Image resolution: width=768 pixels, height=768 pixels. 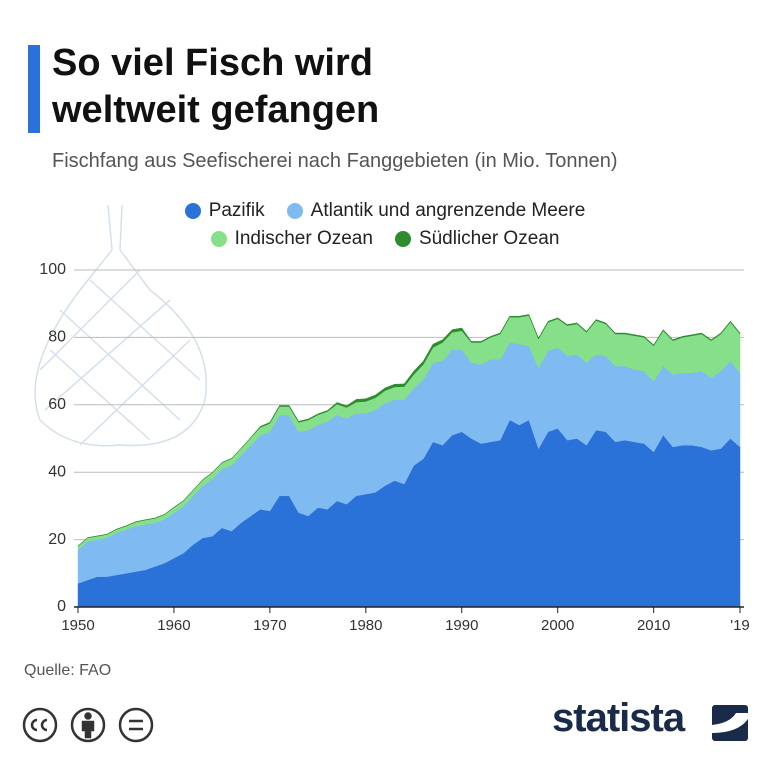 What do you see at coordinates (77, 625) in the screenshot?
I see `x-tick-label: 1950` at bounding box center [77, 625].